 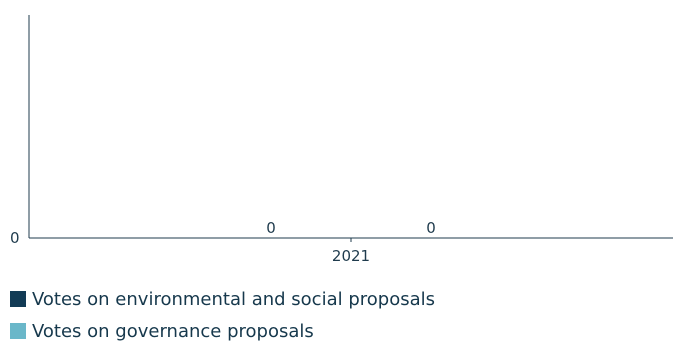 What do you see at coordinates (18, 299) in the screenshot?
I see `legend-swatch-environmental-social` at bounding box center [18, 299].